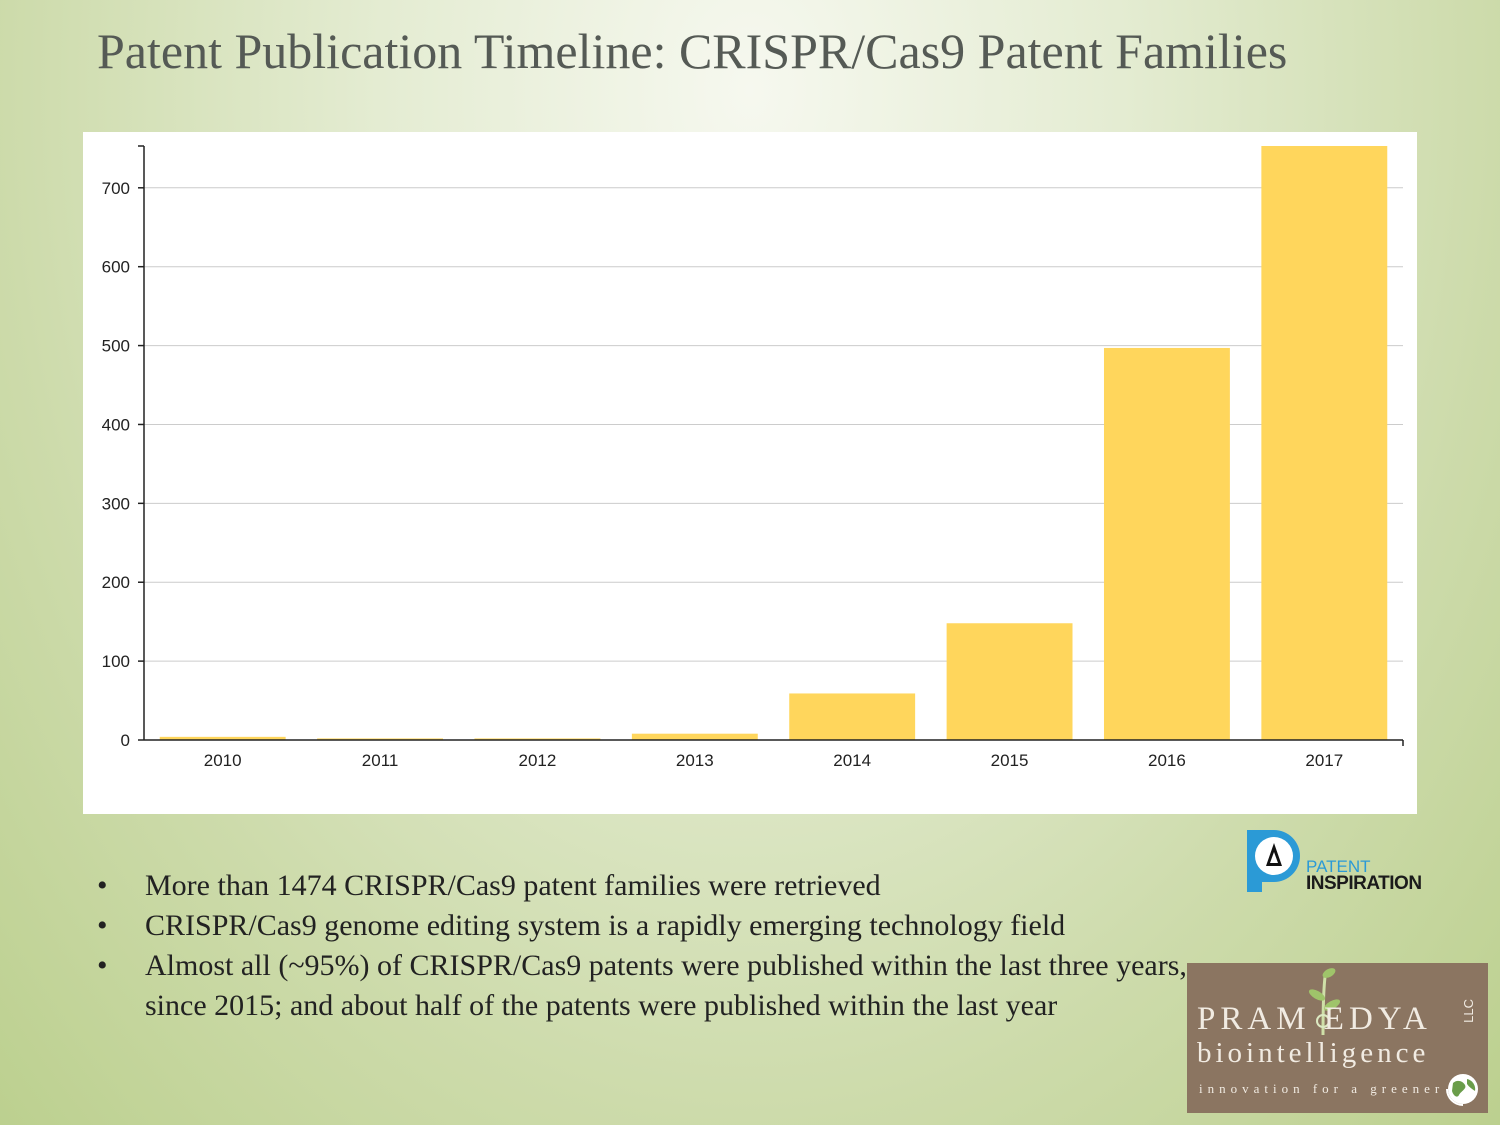 The width and height of the screenshot is (1500, 1125). Describe the element at coordinates (380, 739) in the screenshot. I see `bar-2011` at that location.